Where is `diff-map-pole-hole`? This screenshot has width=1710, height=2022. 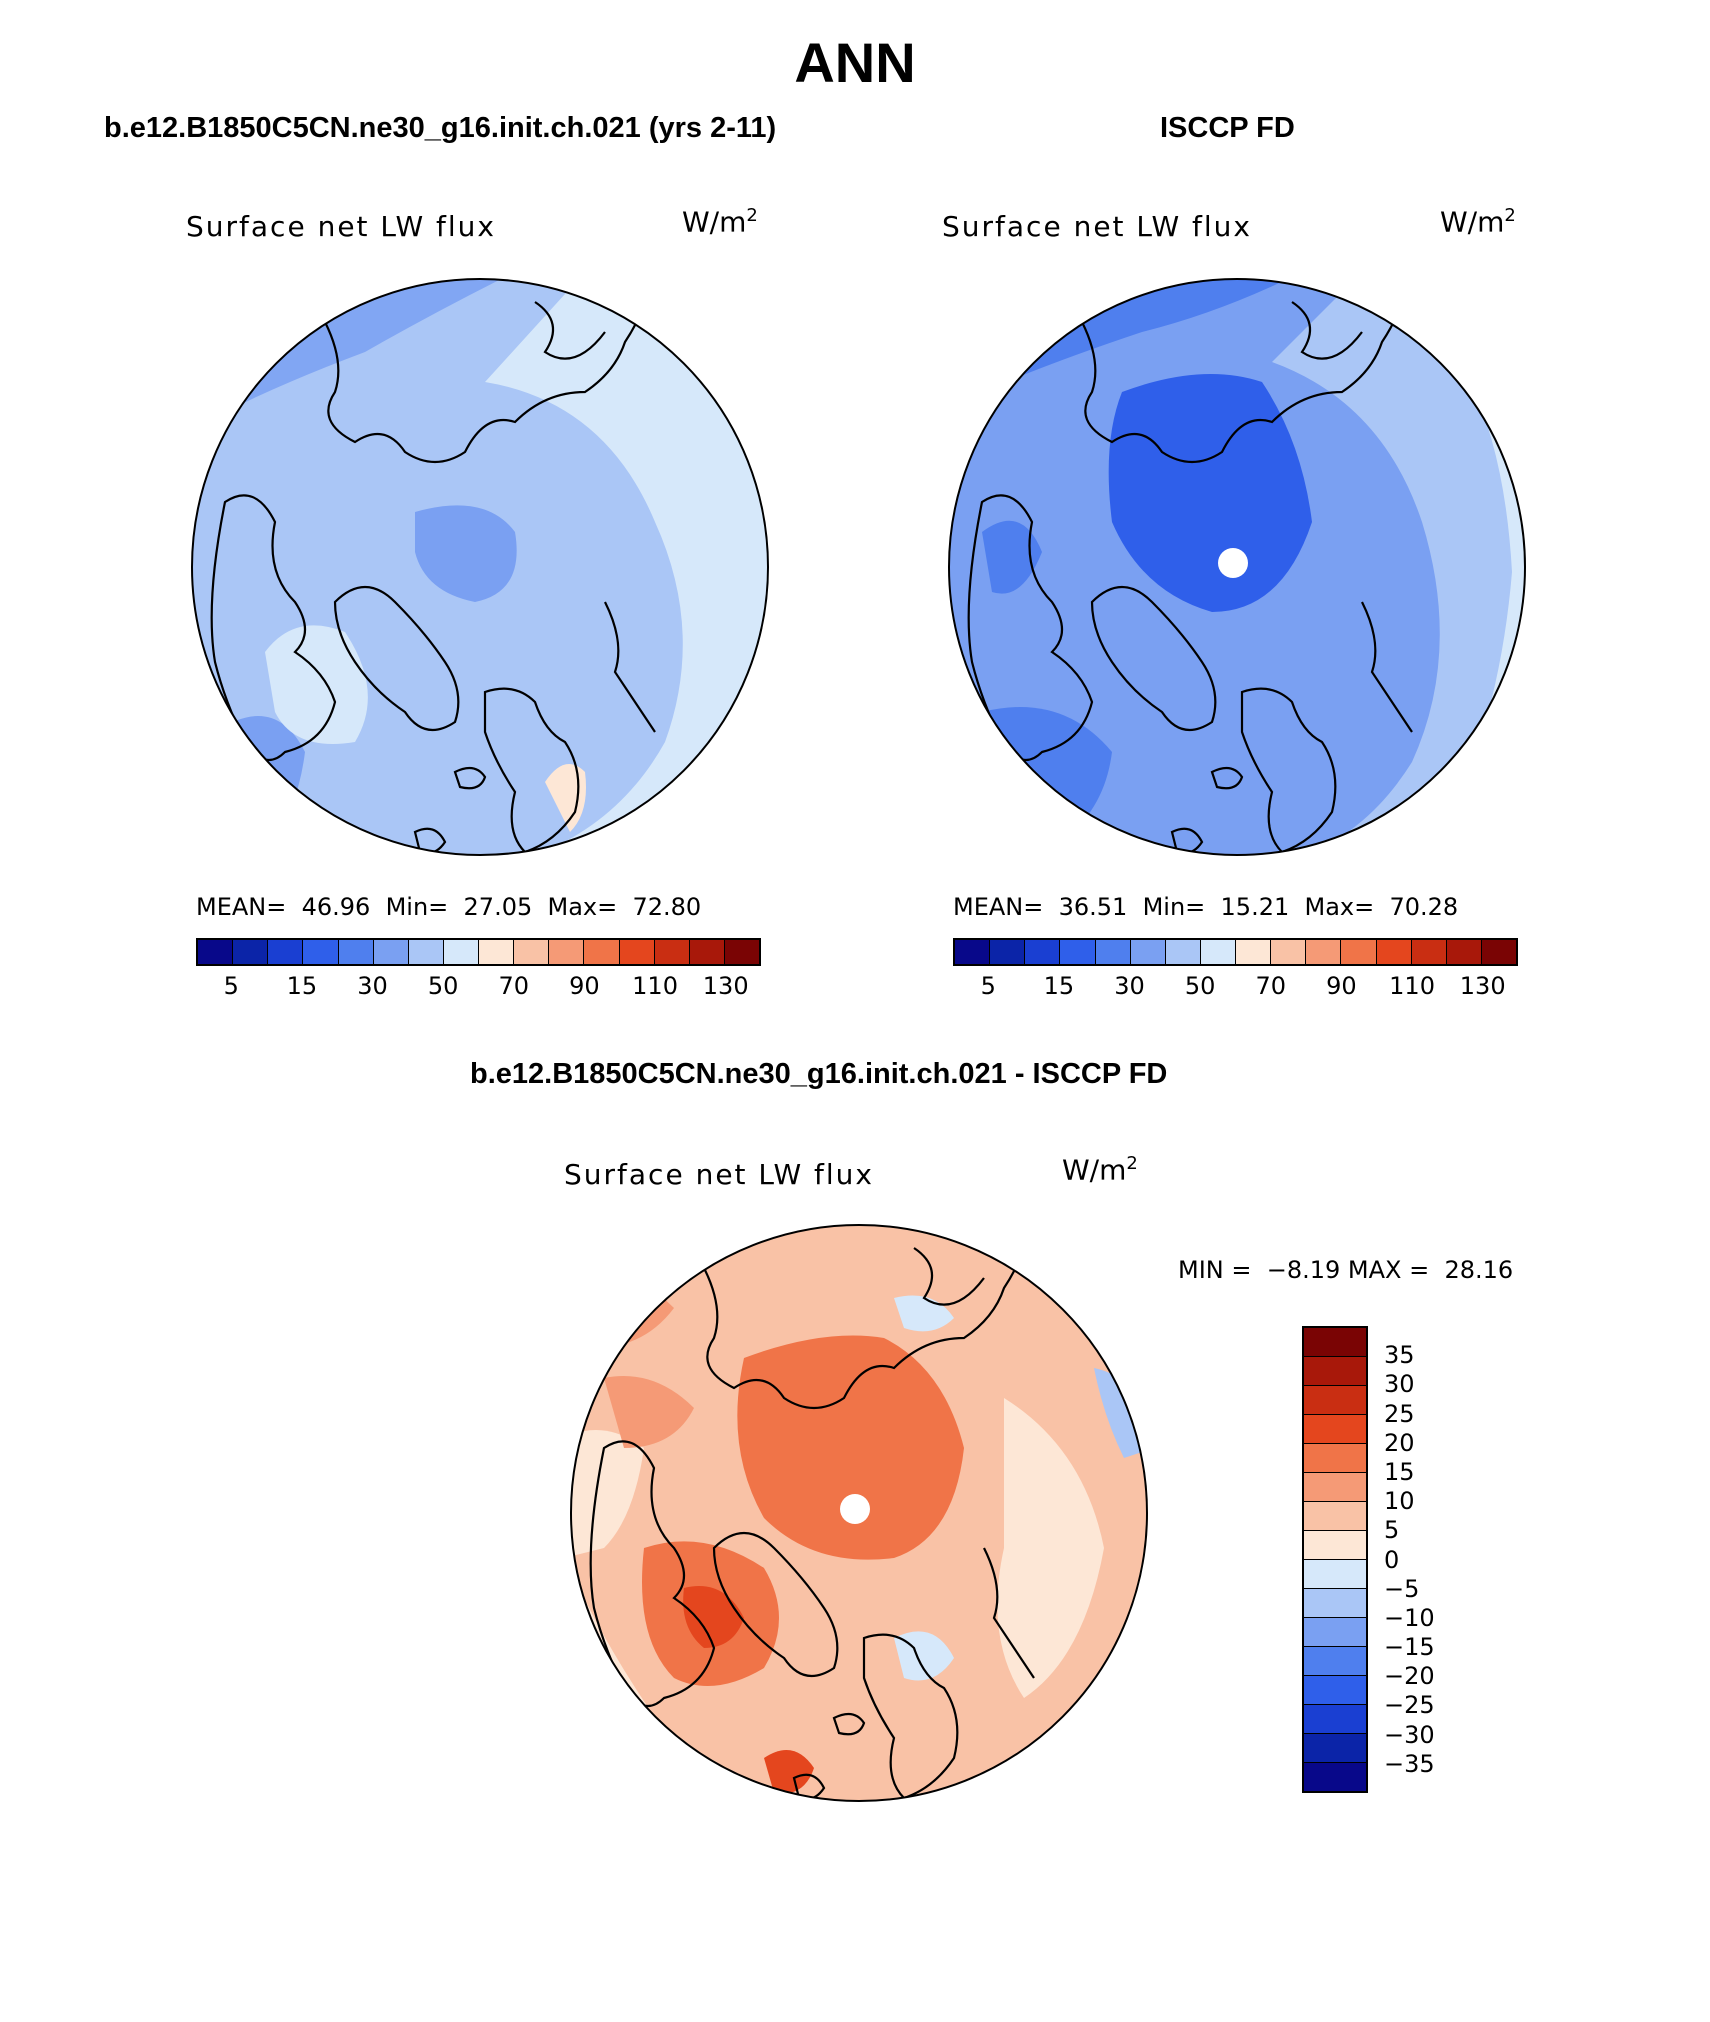 diff-map-pole-hole is located at coordinates (855, 1509).